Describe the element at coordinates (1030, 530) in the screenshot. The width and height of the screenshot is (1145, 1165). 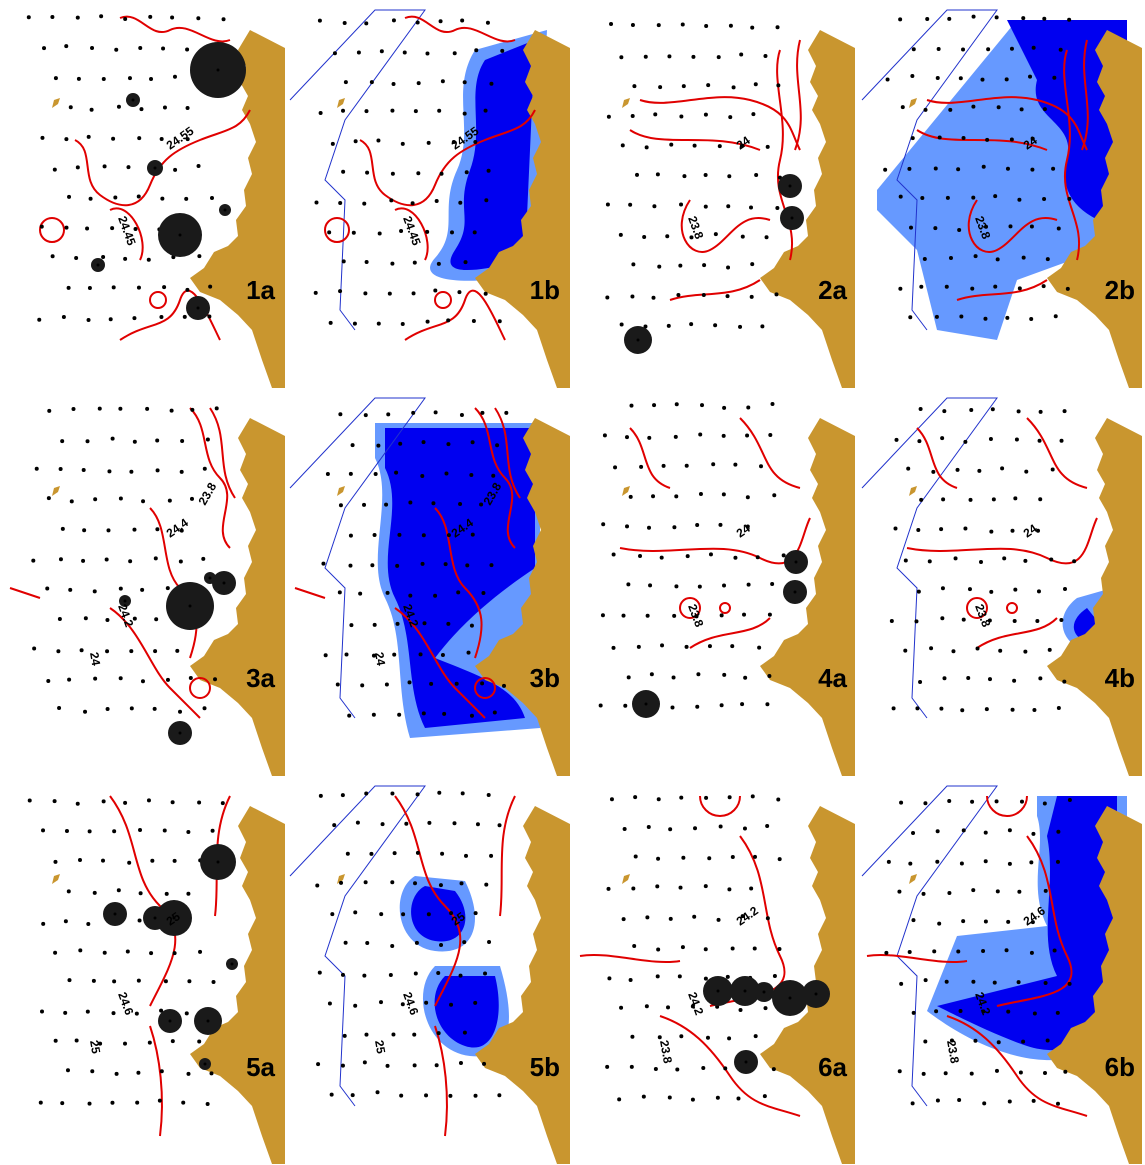
I see `isoline-label: 24` at that location.